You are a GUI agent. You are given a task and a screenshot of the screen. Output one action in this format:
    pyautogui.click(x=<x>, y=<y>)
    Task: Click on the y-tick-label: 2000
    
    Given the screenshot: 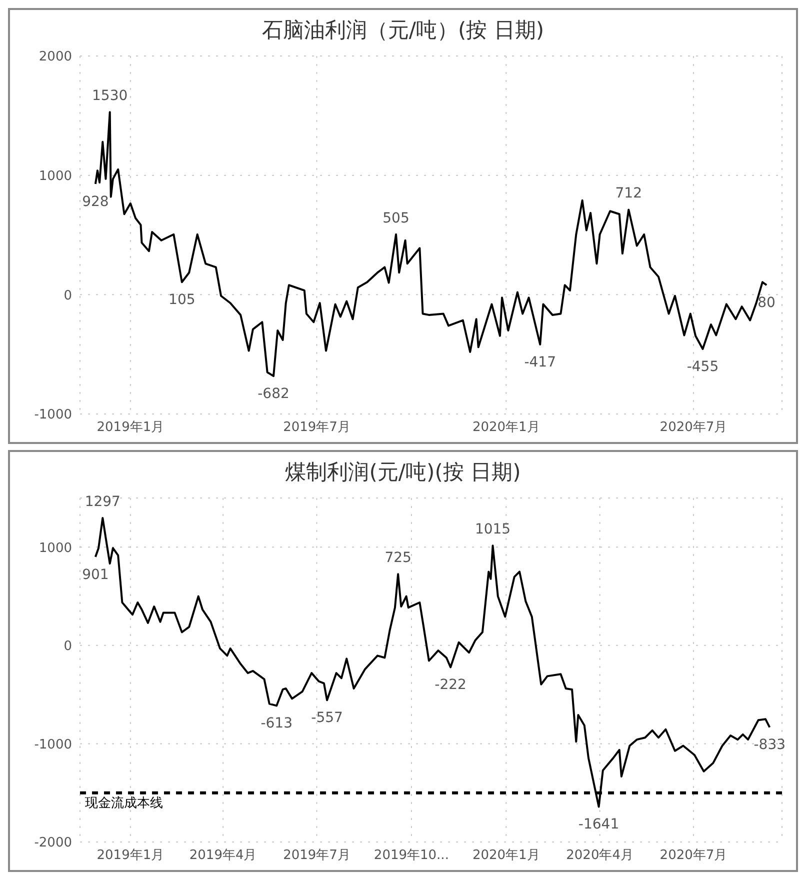 What is the action you would take?
    pyautogui.click(x=55, y=57)
    